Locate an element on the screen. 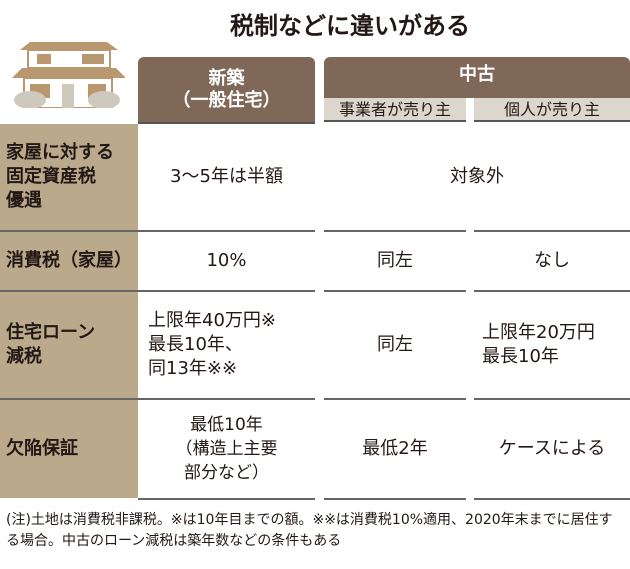 This screenshot has width=630, height=569. cell-new-loan-deduction: 上限年40万円※ 最長10年、 同13年※※ is located at coordinates (212, 344).